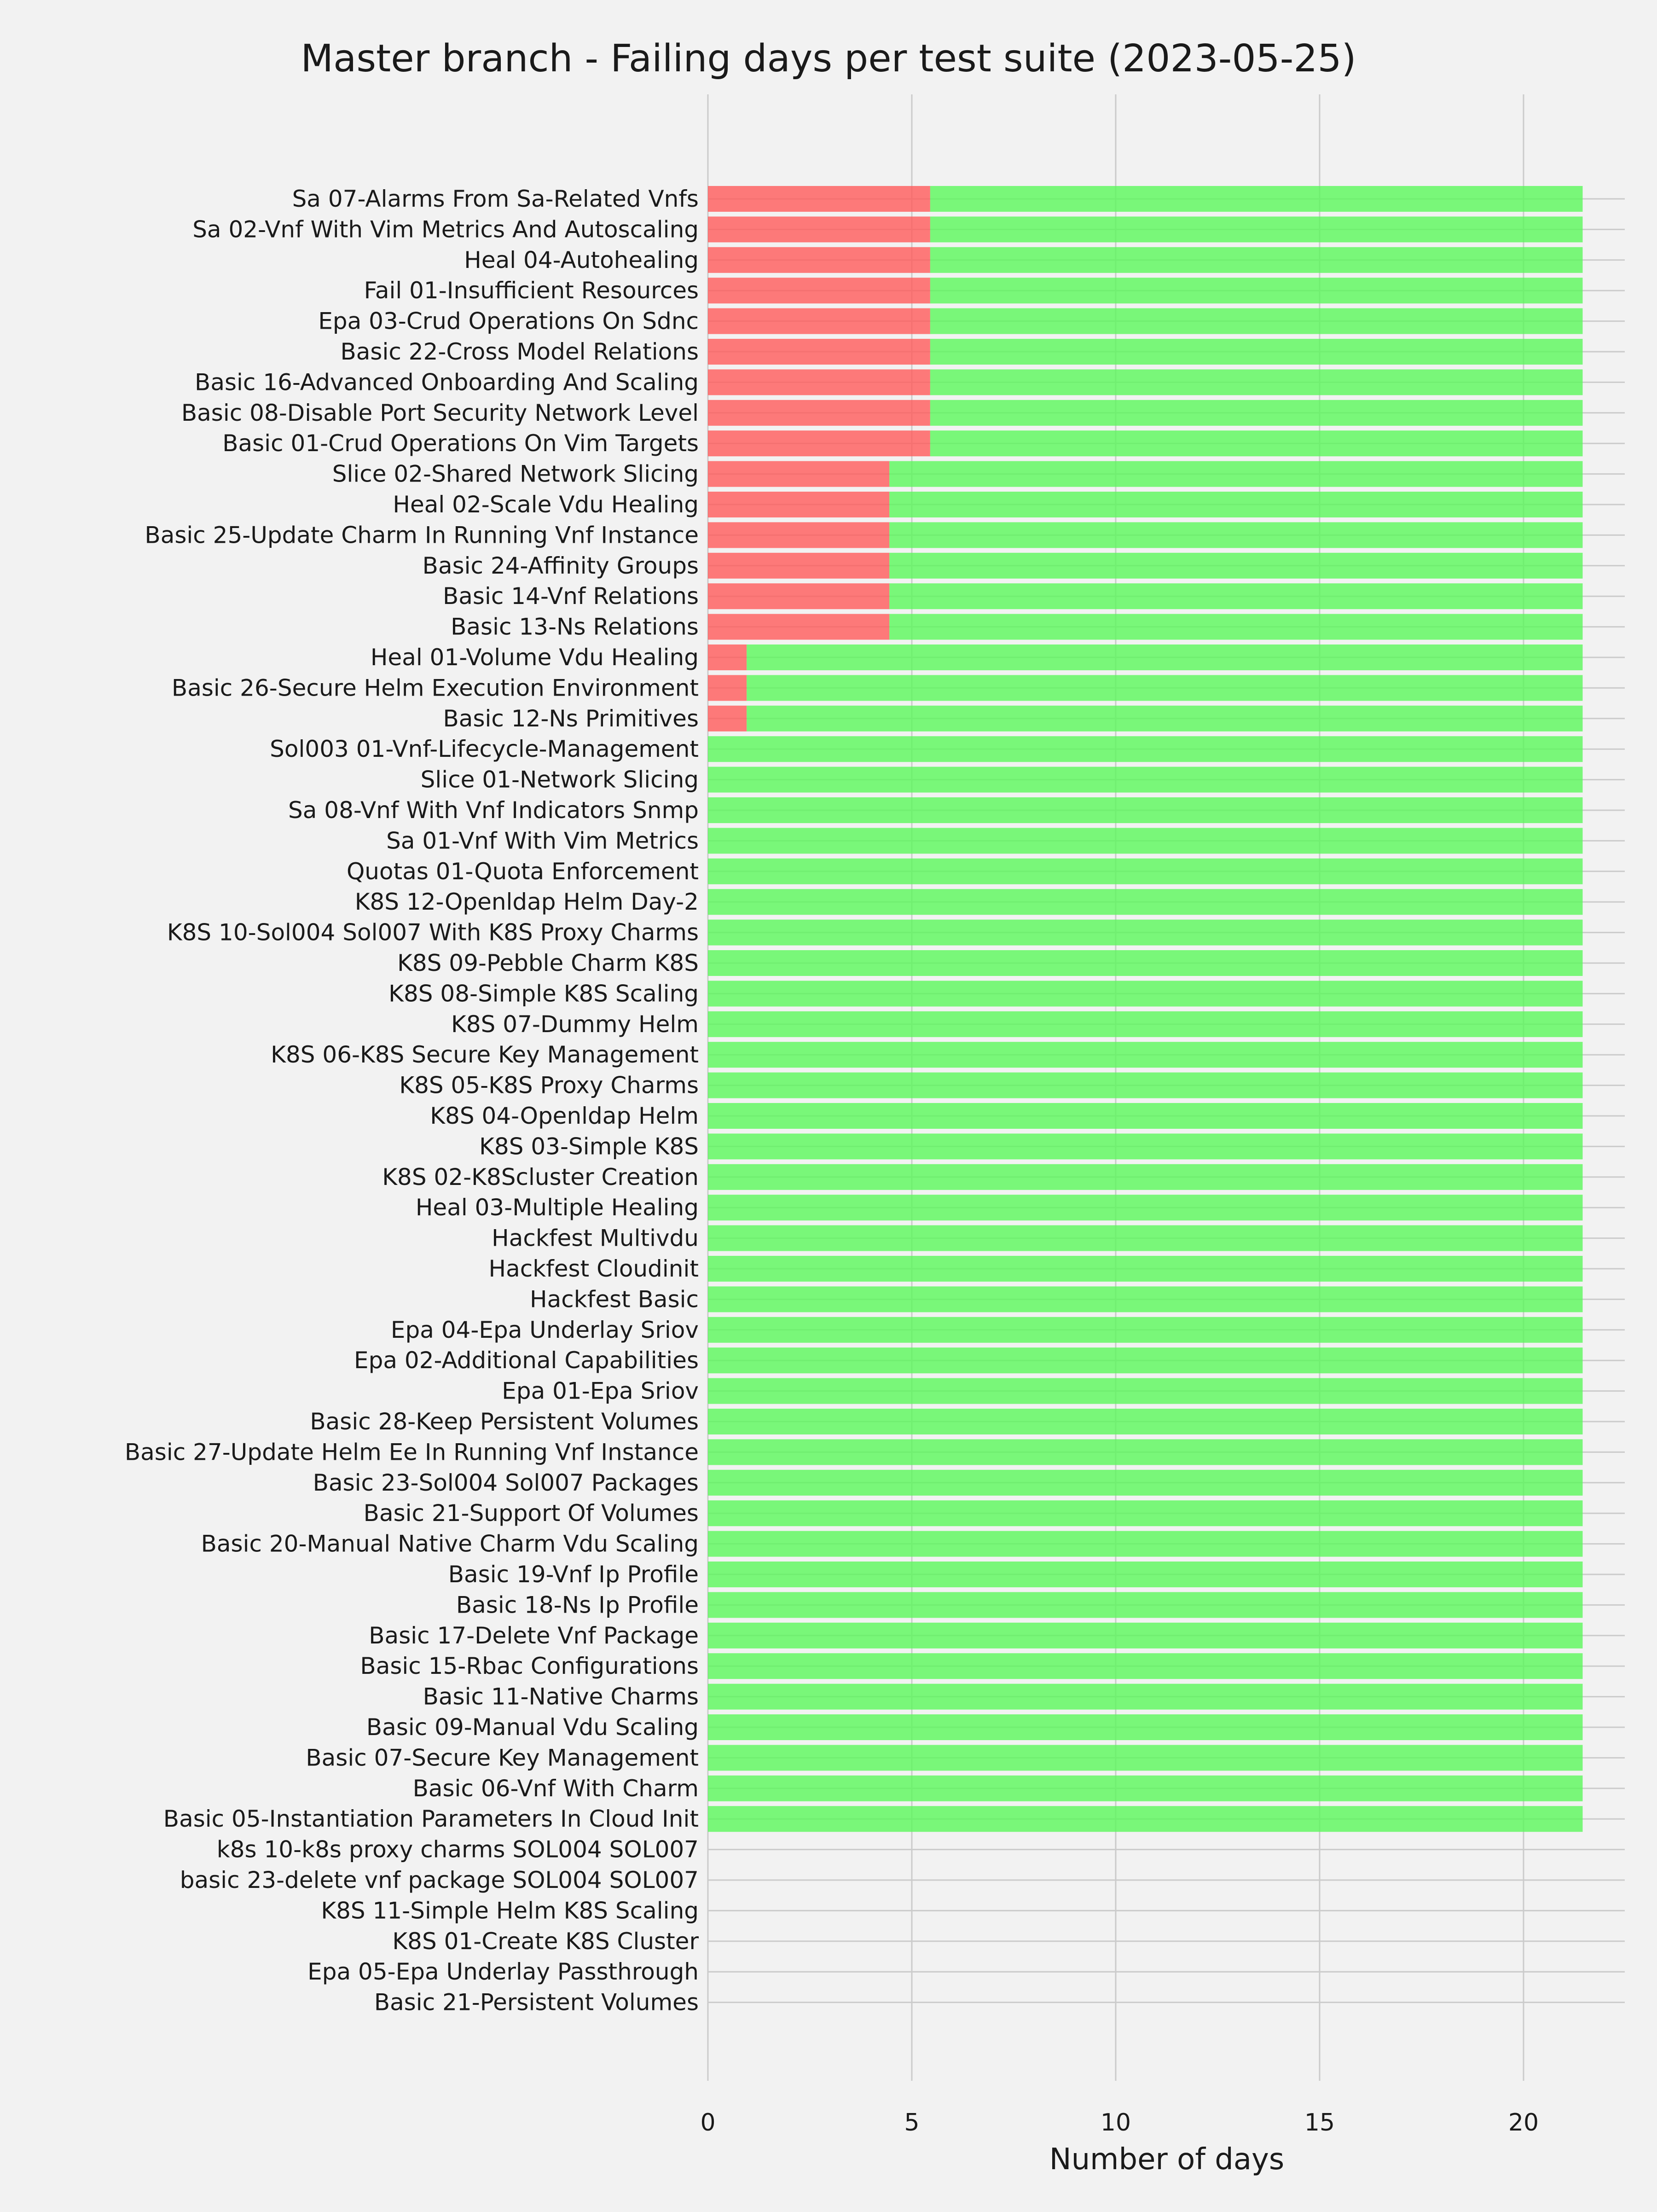 The width and height of the screenshot is (1657, 2212). I want to click on category-label: Epa 02-Additional Capabilities, so click(526, 1361).